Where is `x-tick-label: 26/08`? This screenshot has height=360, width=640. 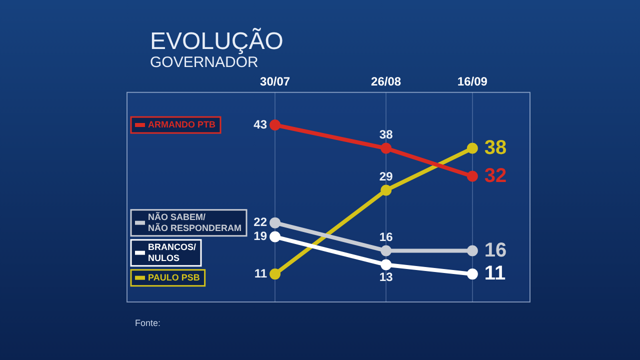 x-tick-label: 26/08 is located at coordinates (386, 81).